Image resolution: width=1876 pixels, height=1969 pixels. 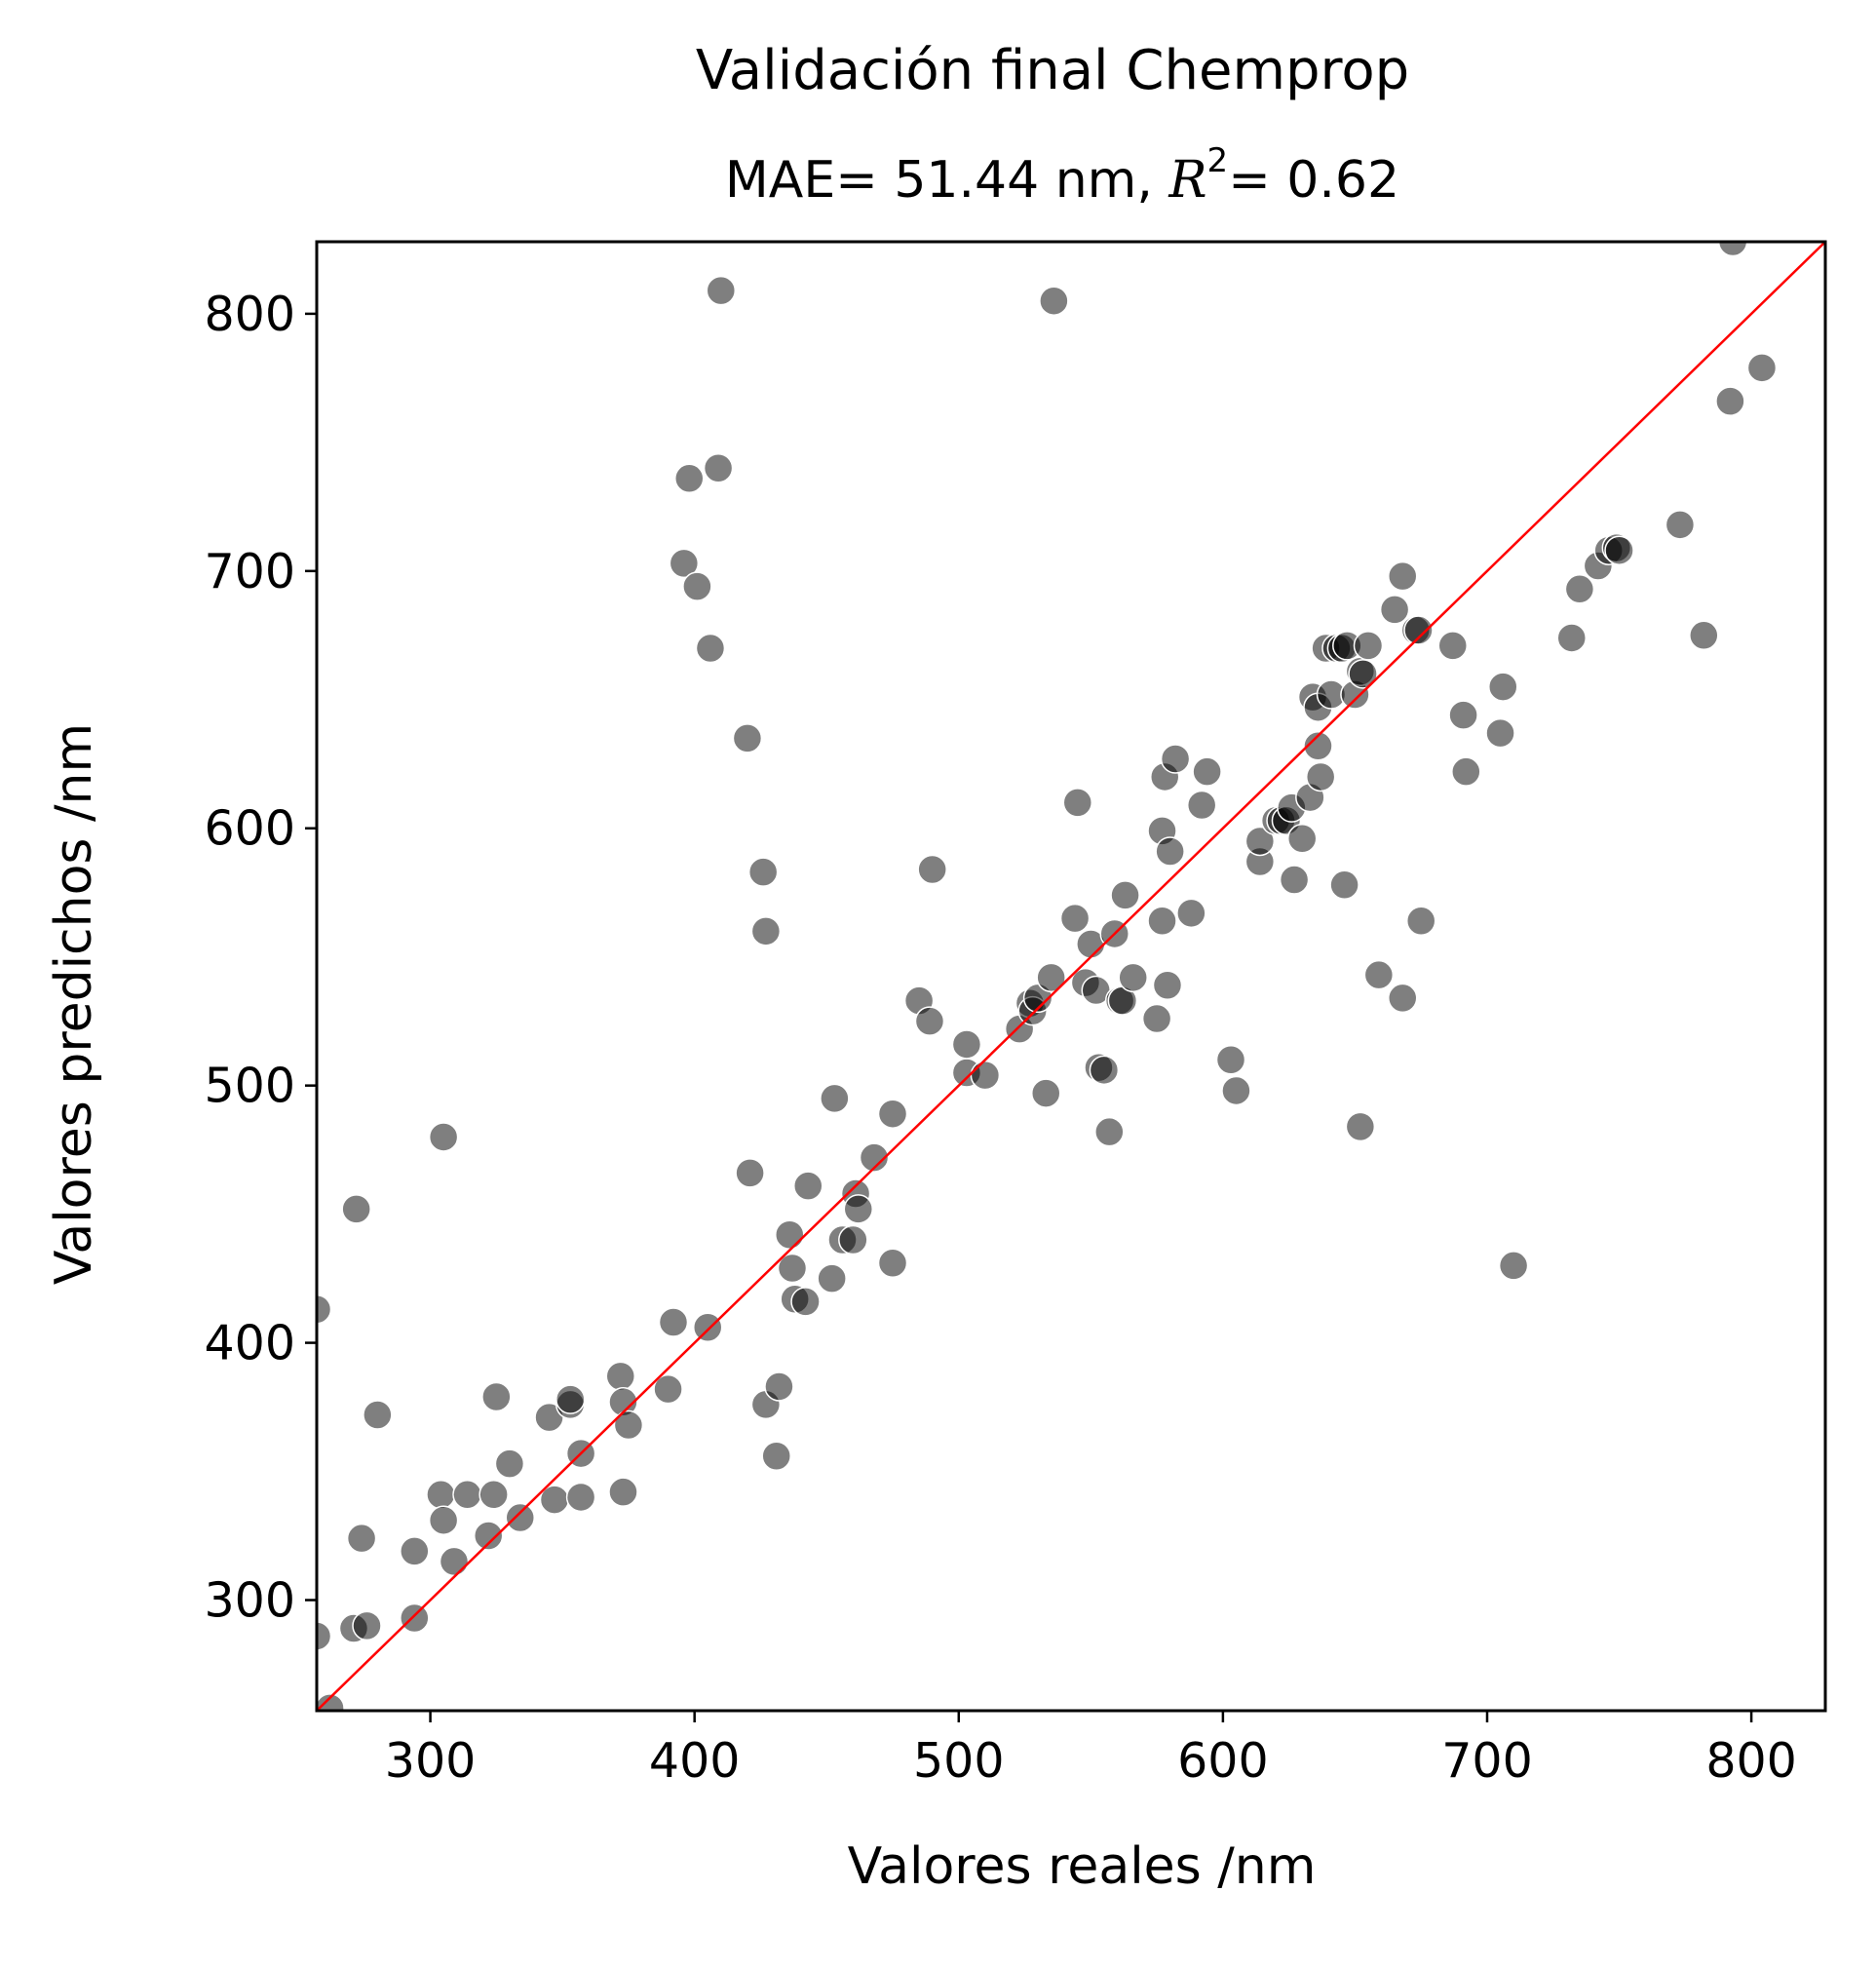 What do you see at coordinates (959, 1761) in the screenshot?
I see `x-tick-label: 500` at bounding box center [959, 1761].